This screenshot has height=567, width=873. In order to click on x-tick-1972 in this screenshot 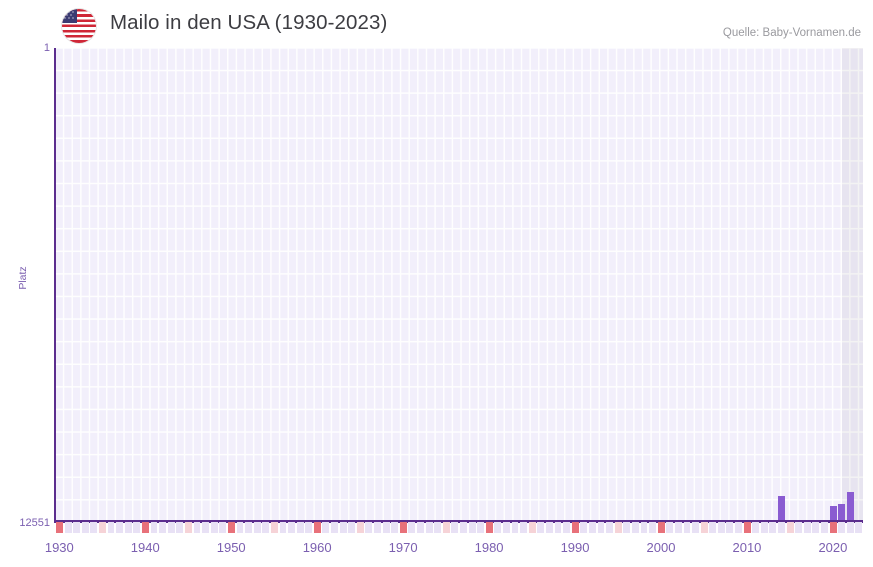, I will do `click(420, 527)`.